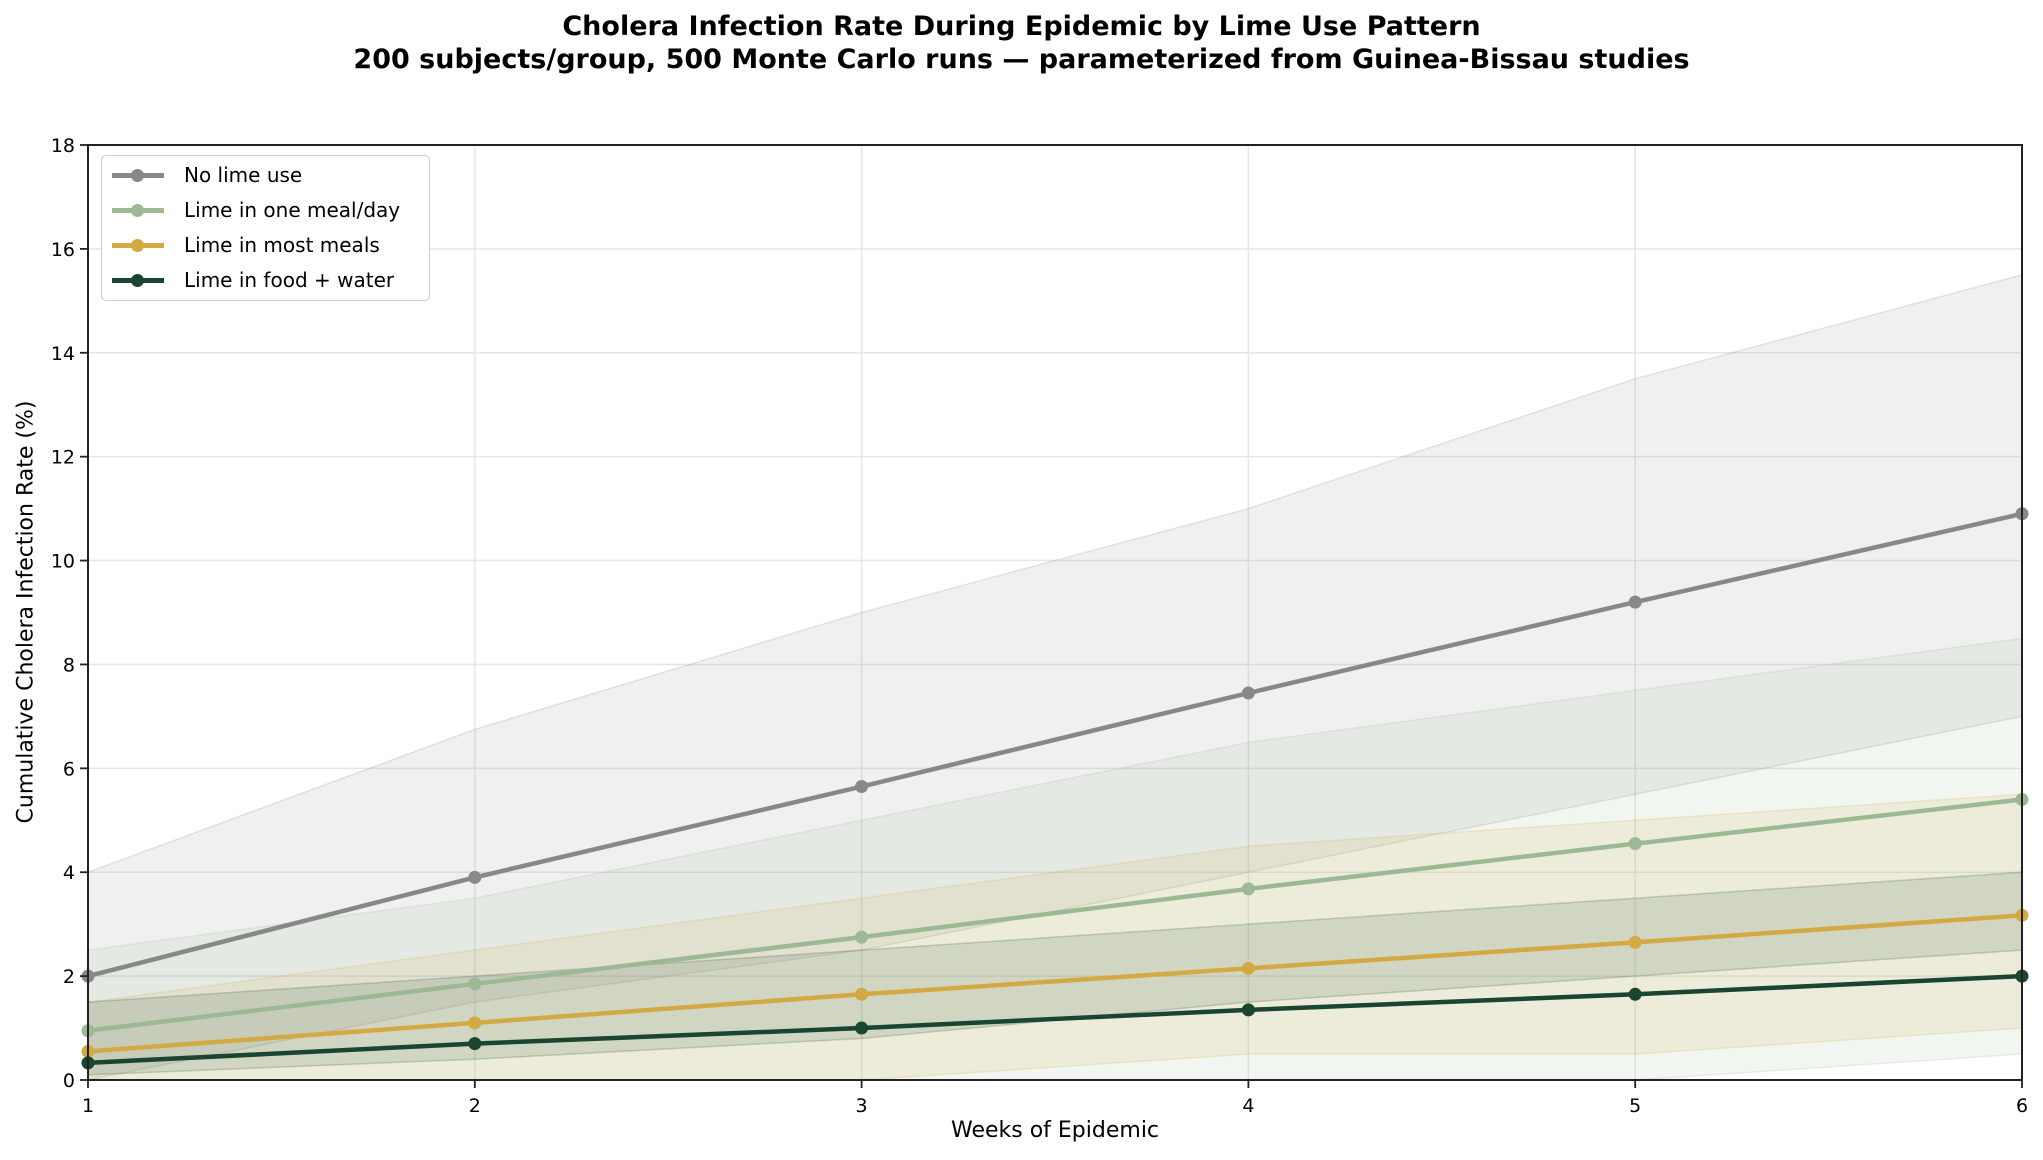 The width and height of the screenshot is (2043, 1160). Describe the element at coordinates (63, 458) in the screenshot. I see `y-tick-label: 12` at that location.